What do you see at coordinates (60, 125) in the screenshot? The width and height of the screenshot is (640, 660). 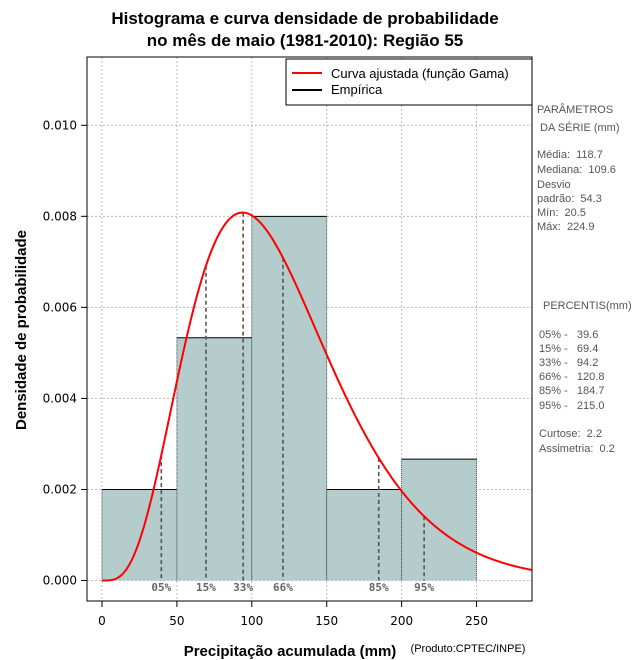 I see `y-tick-label: 0.010` at bounding box center [60, 125].